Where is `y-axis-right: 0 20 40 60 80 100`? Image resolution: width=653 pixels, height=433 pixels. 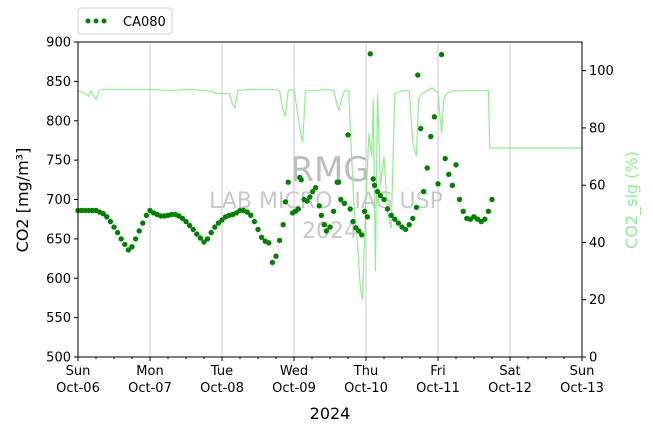 y-axis-right: 0 20 40 60 80 100 is located at coordinates (598, 215).